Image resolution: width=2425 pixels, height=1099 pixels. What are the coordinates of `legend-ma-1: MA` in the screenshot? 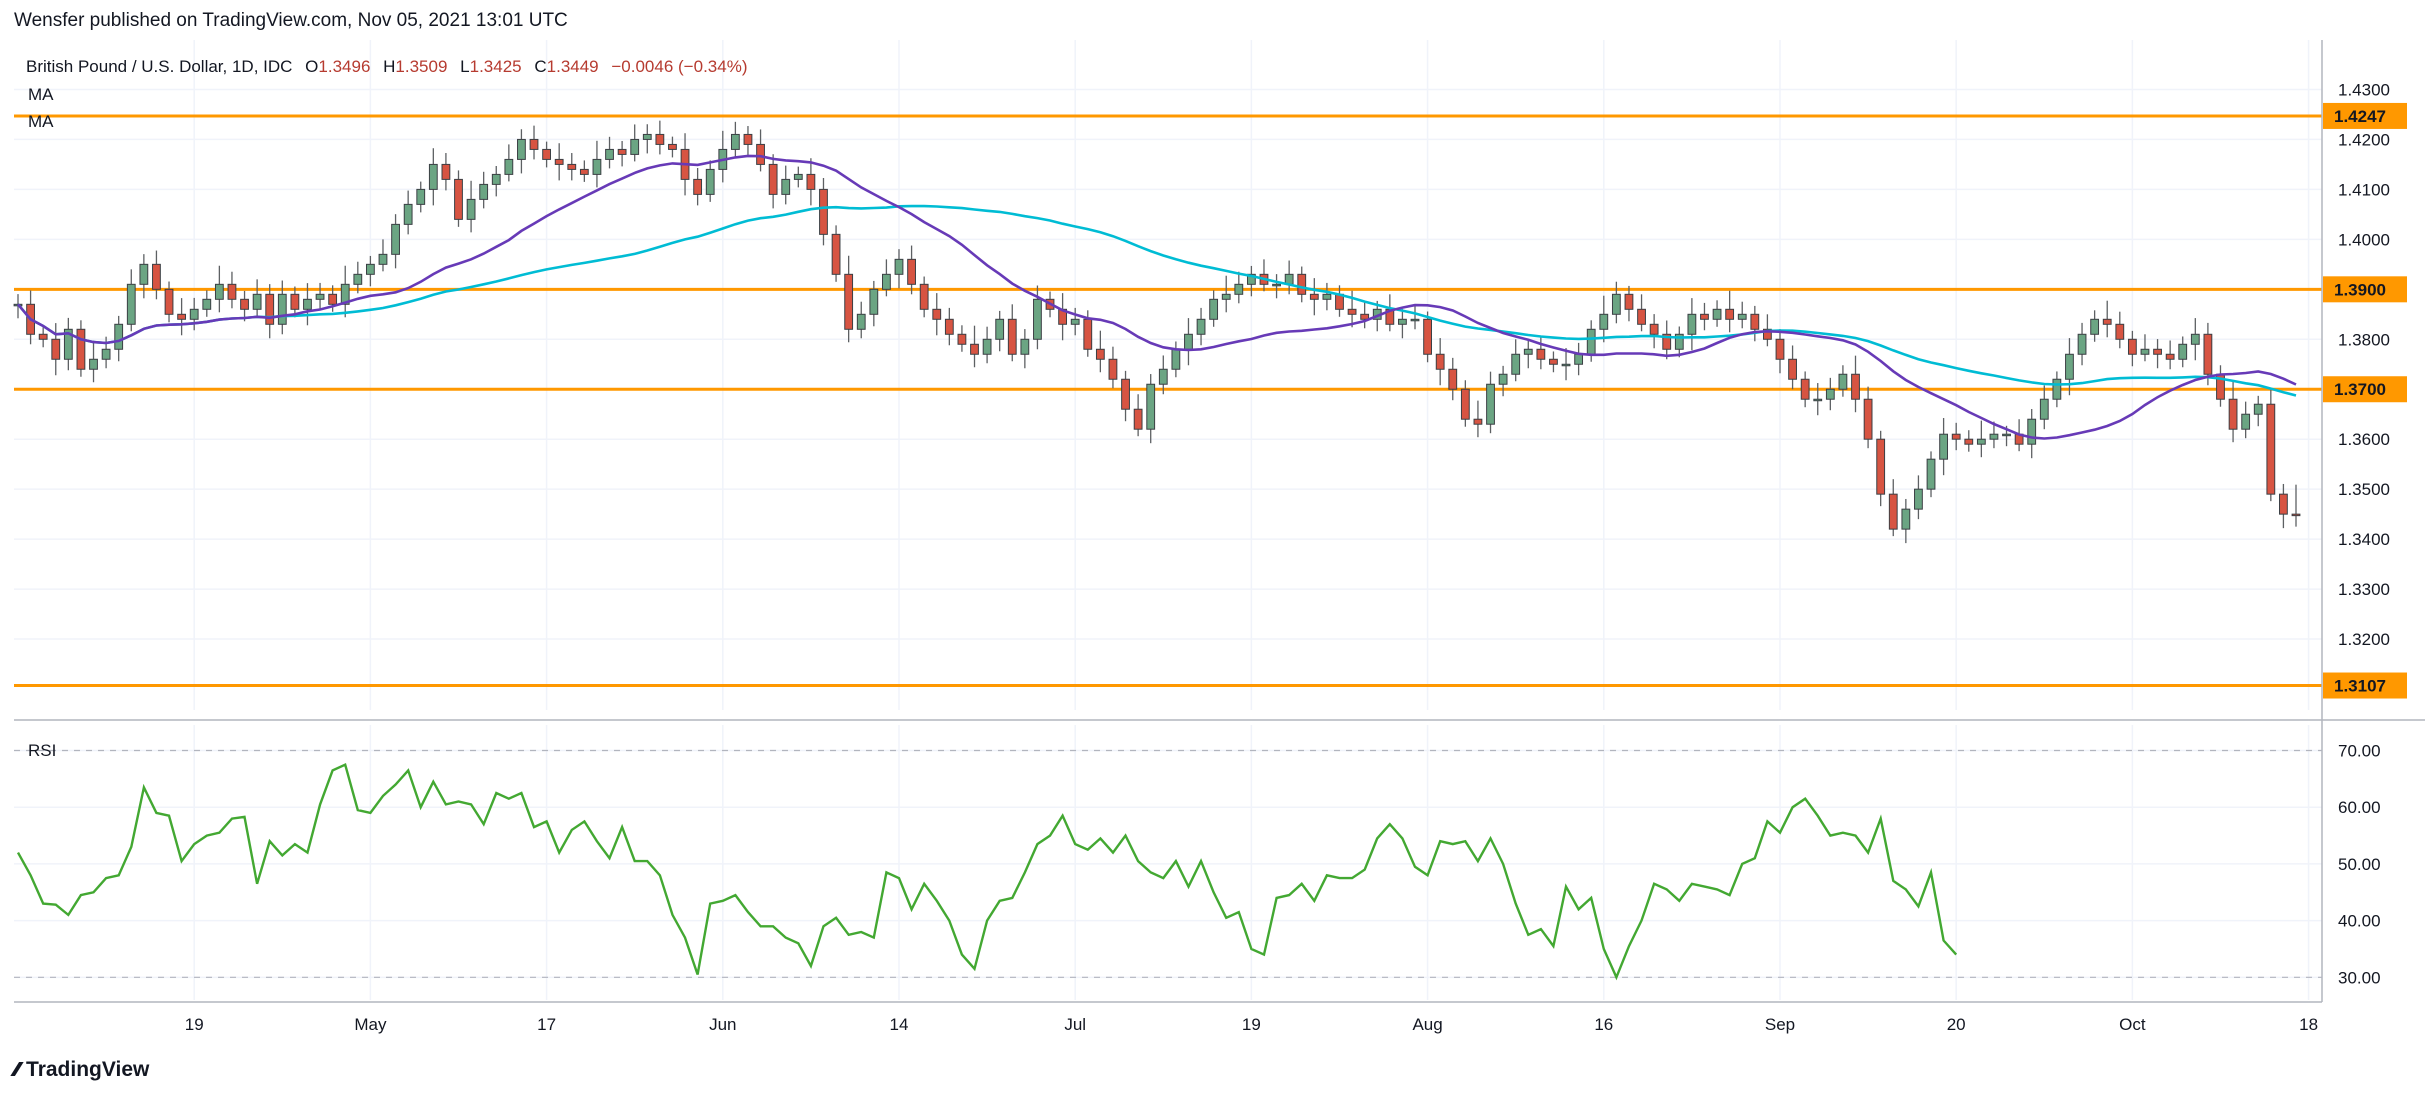 It's located at (41, 94).